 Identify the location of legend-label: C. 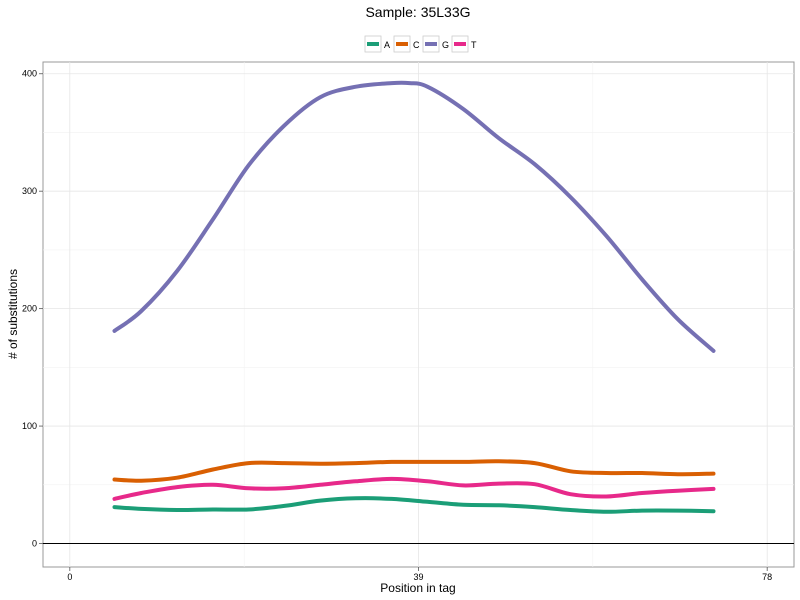
(416, 45).